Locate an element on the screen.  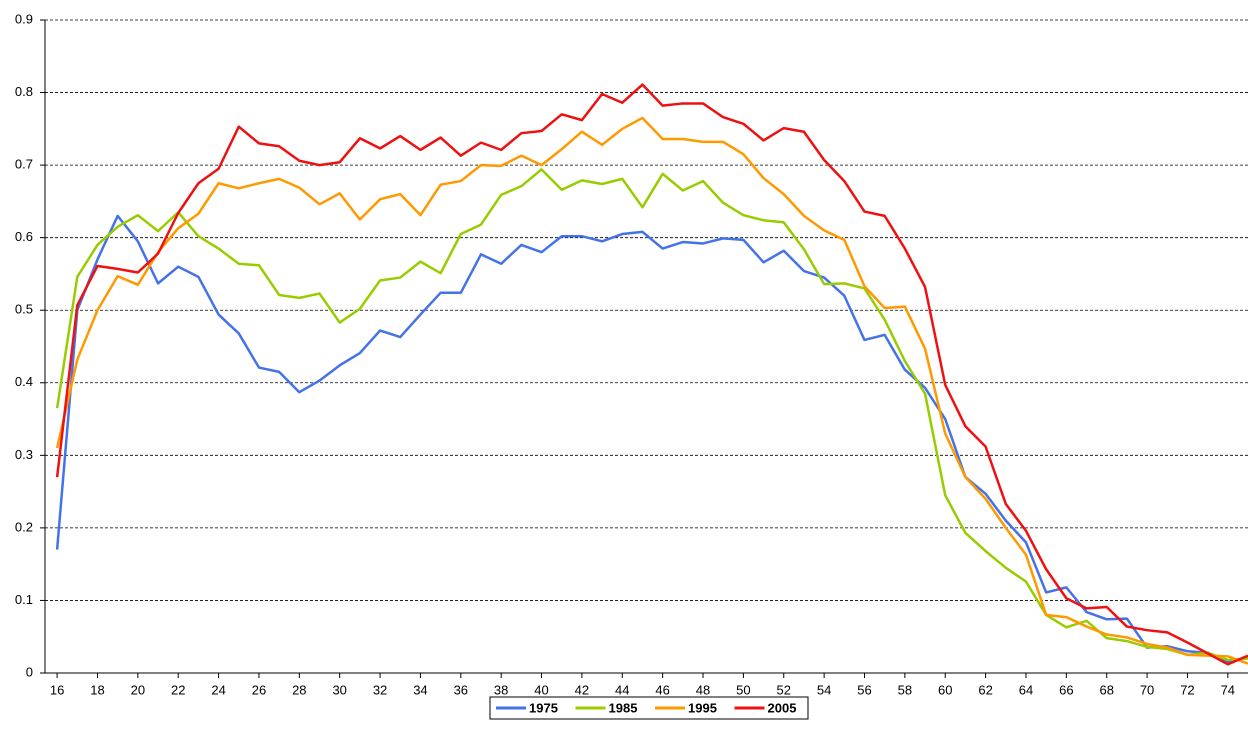
y-tick-label: 0.9 is located at coordinates (24, 18).